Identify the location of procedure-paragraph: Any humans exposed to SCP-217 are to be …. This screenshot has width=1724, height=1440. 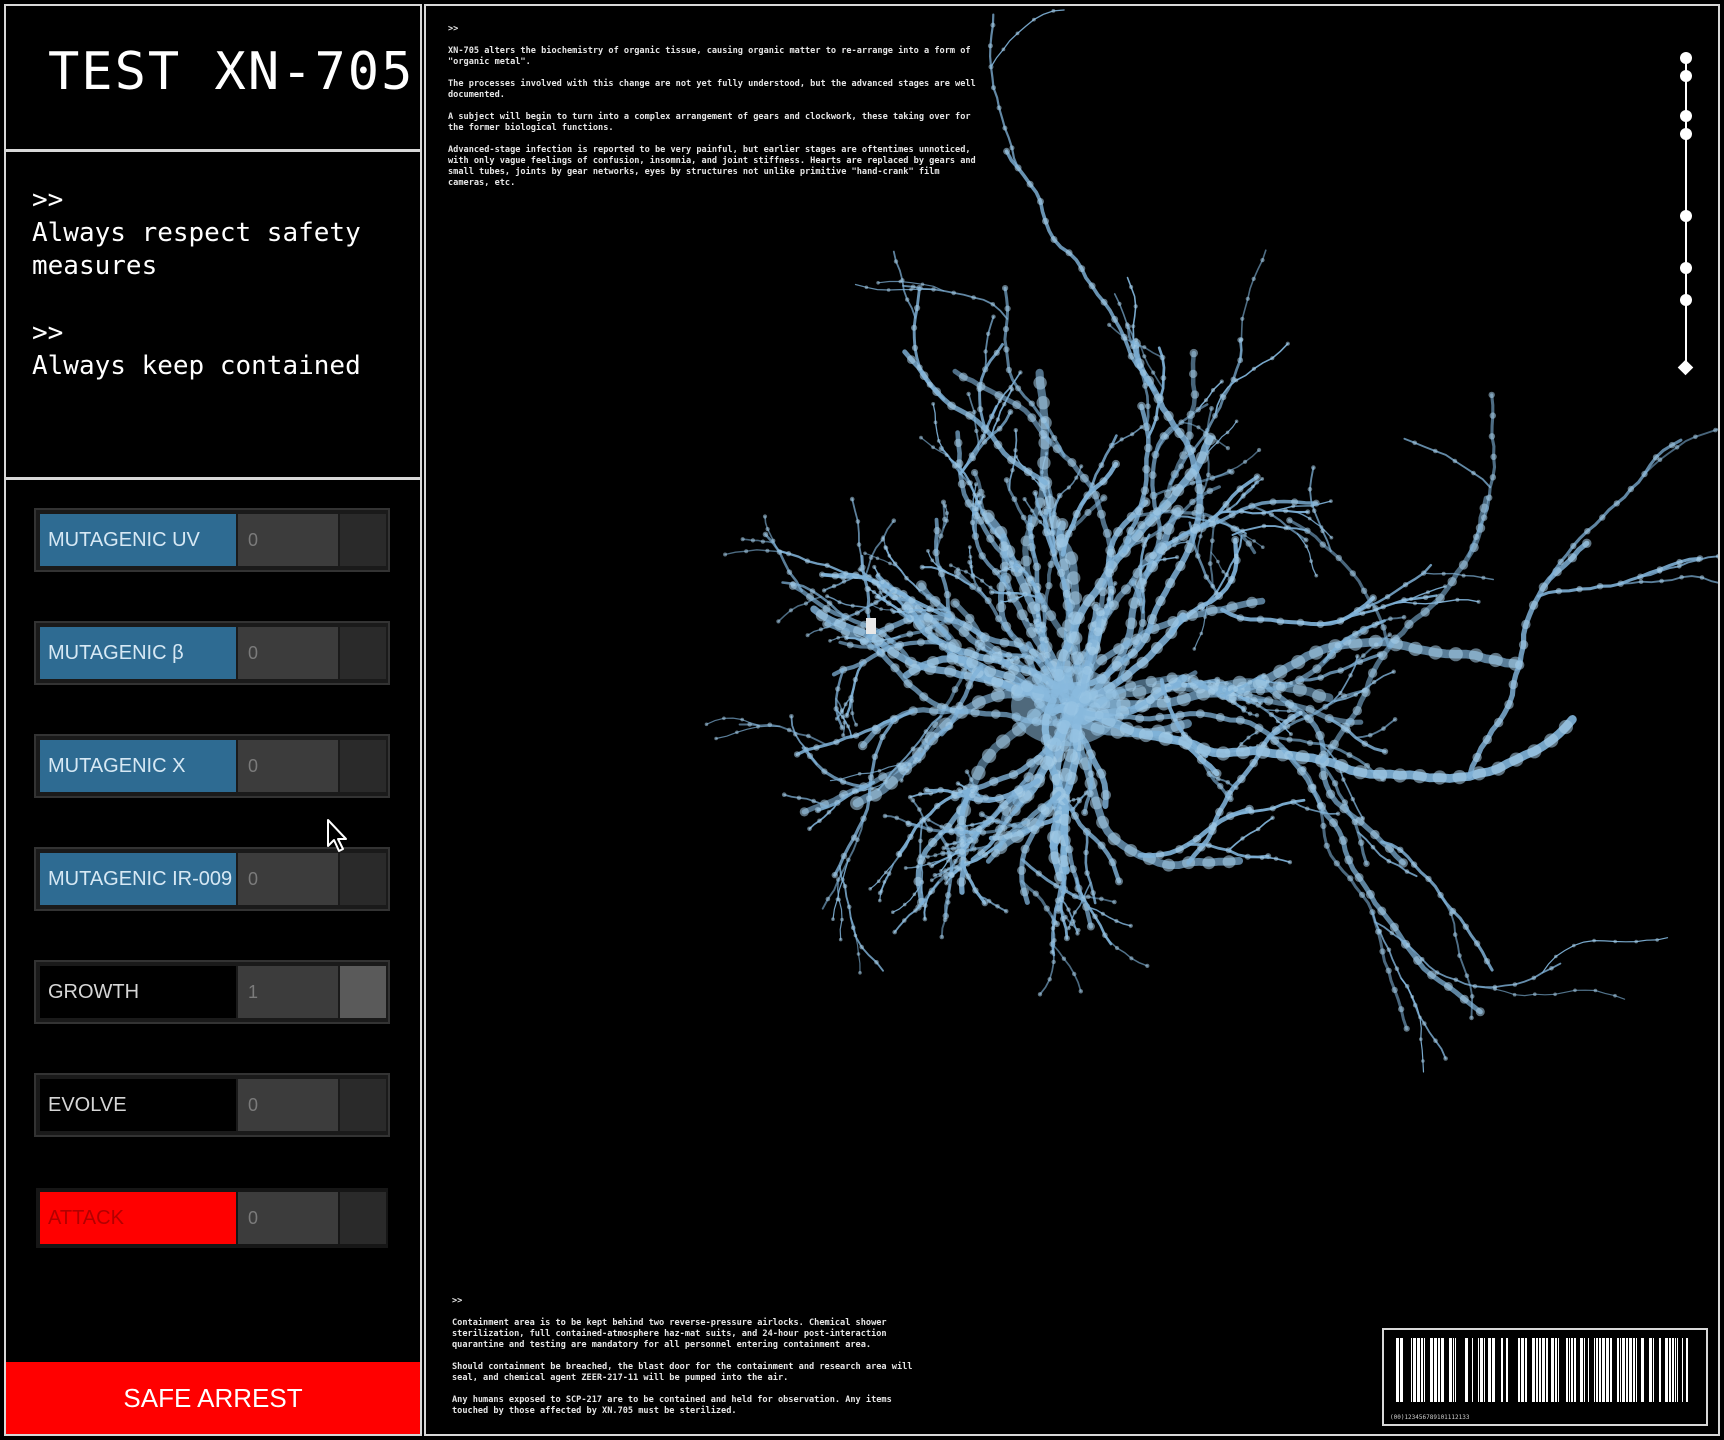
(672, 1405).